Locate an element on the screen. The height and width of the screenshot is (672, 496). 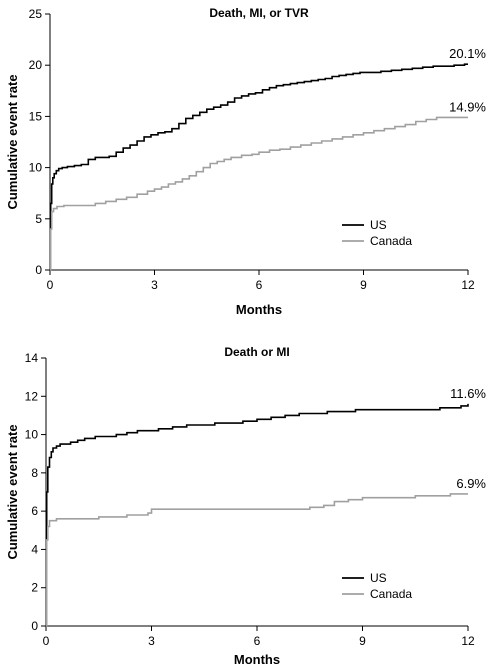
y-tick-label: 8 is located at coordinates (34, 473).